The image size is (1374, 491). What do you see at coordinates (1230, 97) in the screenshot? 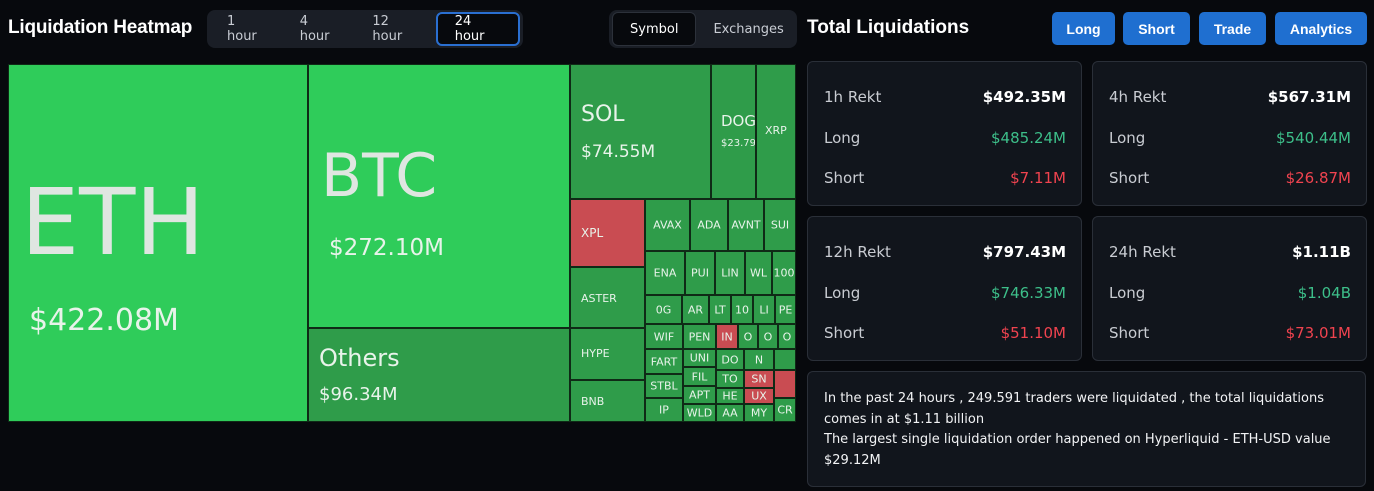
I see `card-header-row: 4h Rekt $567.31M` at bounding box center [1230, 97].